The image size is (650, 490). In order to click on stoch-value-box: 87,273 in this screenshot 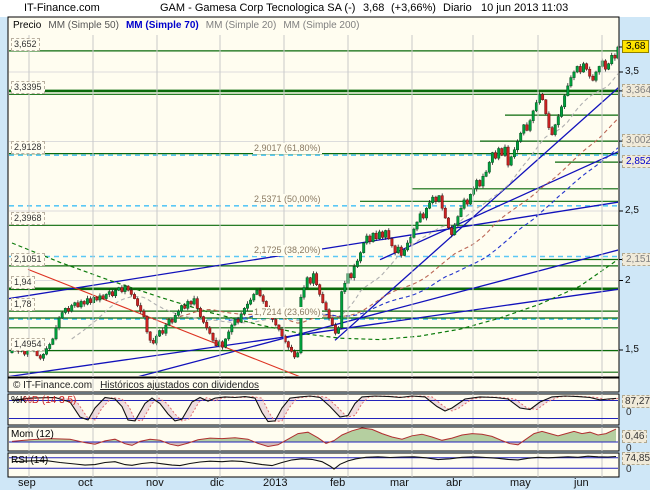, I will do `click(636, 401)`.